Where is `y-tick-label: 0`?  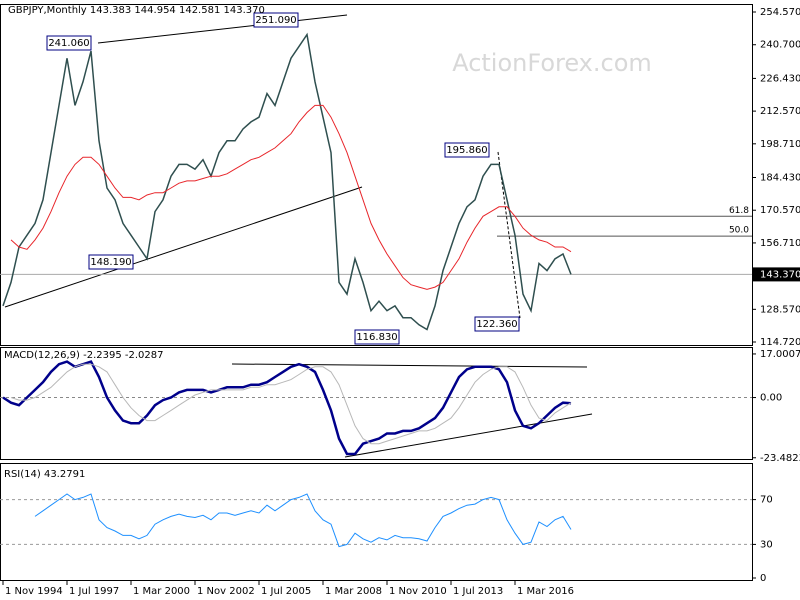 y-tick-label: 0 is located at coordinates (763, 578).